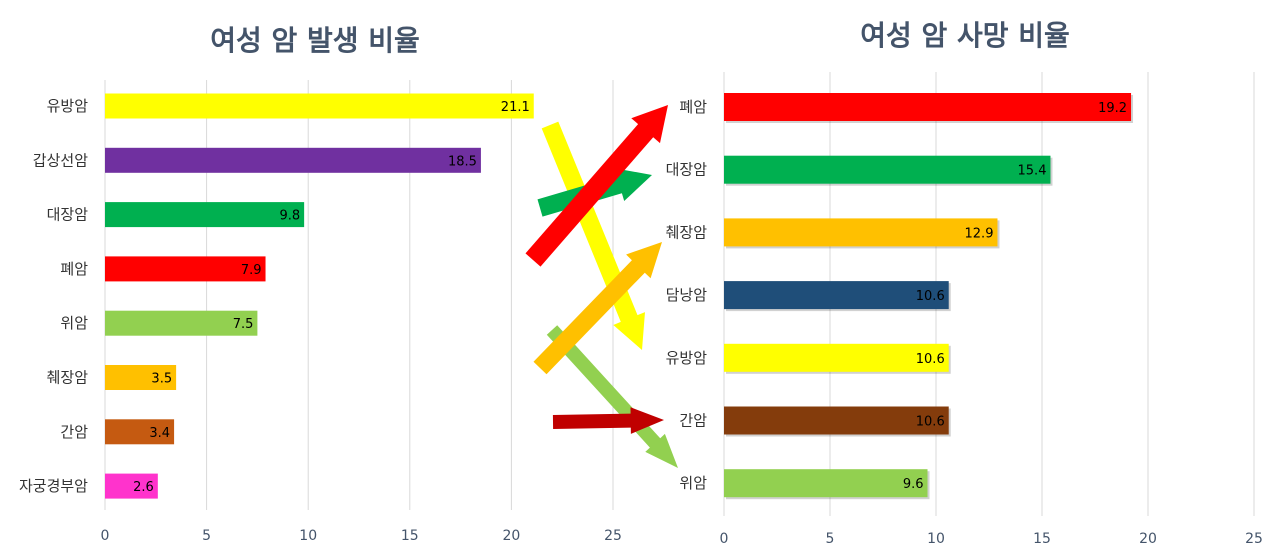  Describe the element at coordinates (1112, 108) in the screenshot. I see `mortality-value-label: 19.2` at that location.